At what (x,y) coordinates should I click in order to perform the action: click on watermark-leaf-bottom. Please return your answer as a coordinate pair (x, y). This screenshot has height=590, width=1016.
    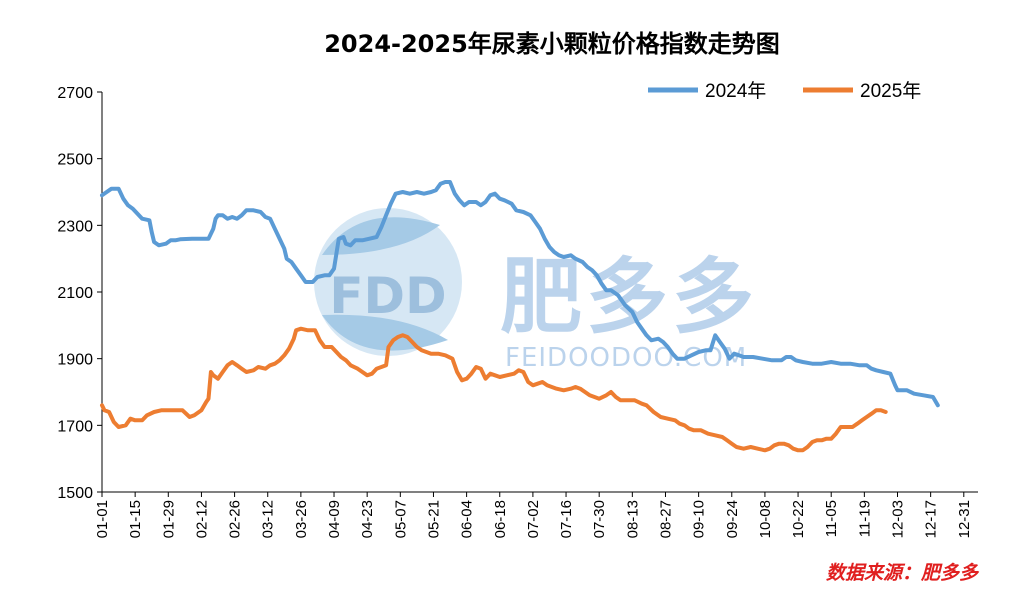
    Looking at the image, I should click on (385, 332).